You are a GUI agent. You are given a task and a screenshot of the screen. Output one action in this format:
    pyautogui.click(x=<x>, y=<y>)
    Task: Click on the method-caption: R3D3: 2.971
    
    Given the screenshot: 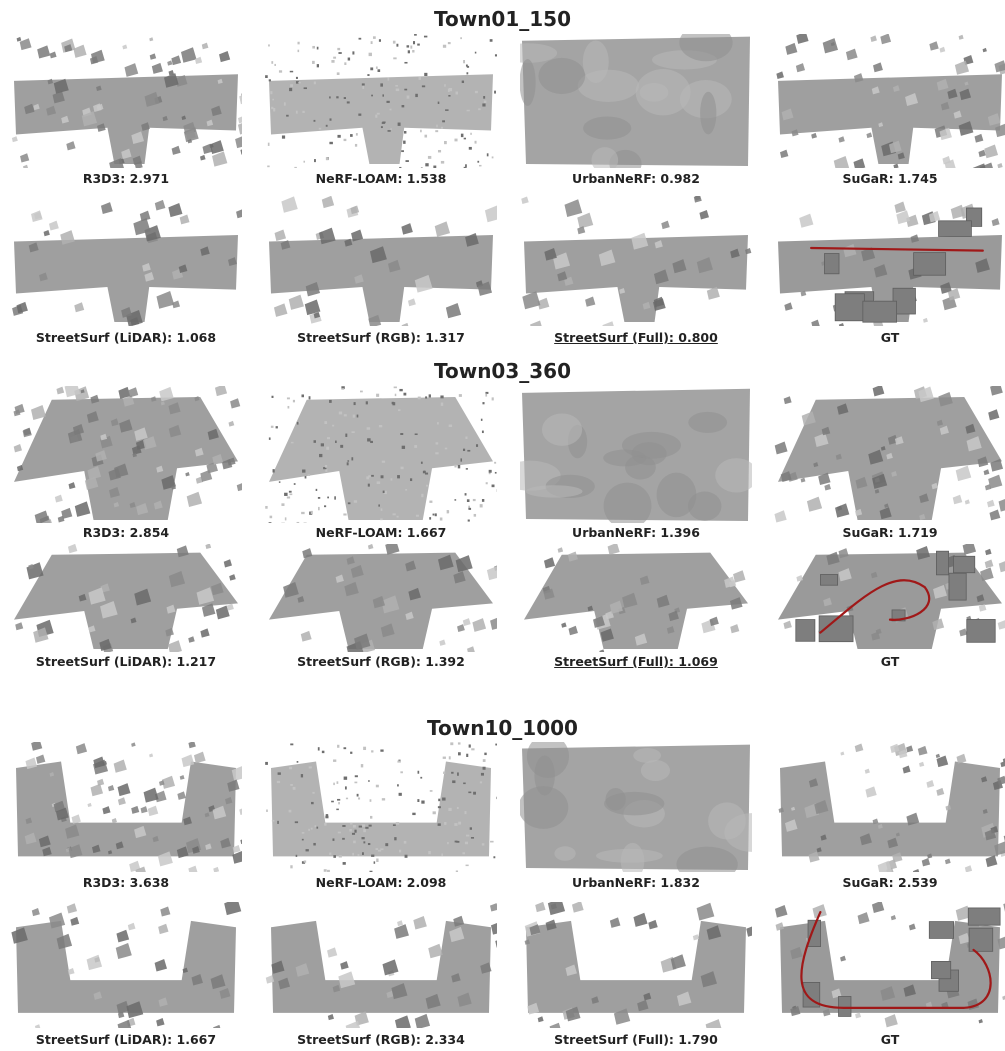 What is the action you would take?
    pyautogui.click(x=126, y=178)
    